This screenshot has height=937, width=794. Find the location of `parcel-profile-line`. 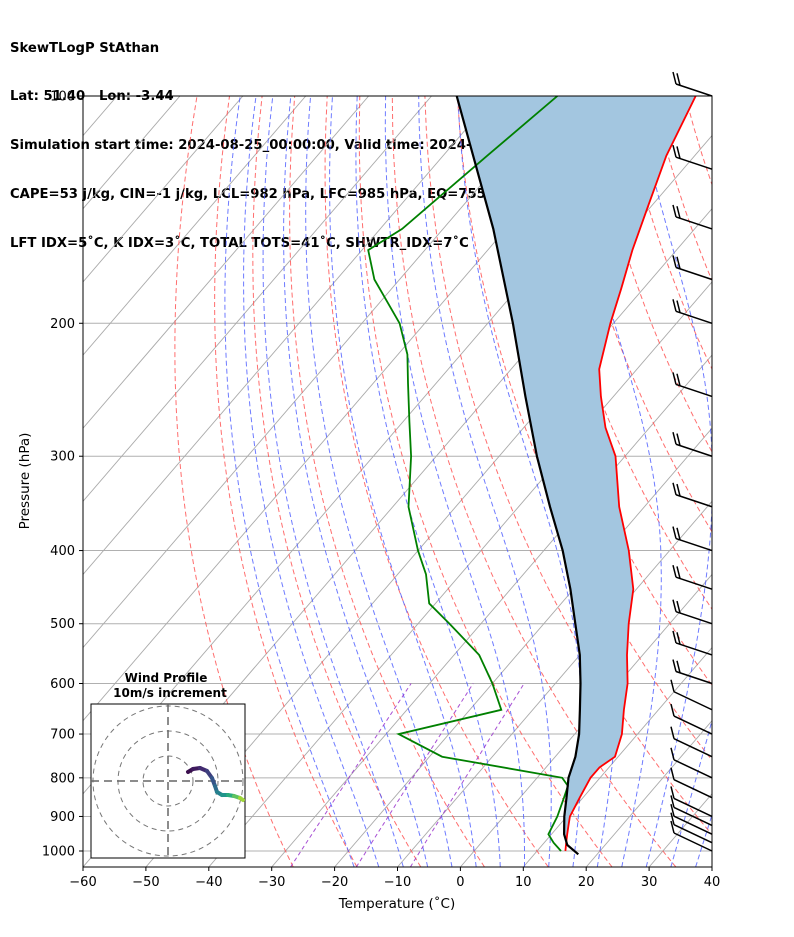

parcel-profile-line is located at coordinates (518, 476).